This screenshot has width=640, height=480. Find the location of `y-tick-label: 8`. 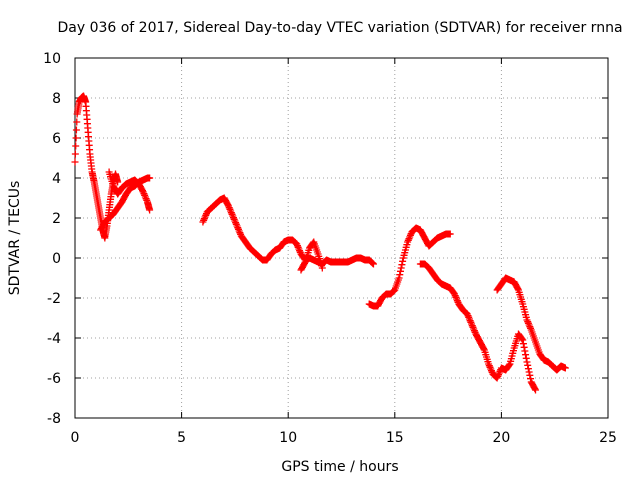

y-tick-label: 8 is located at coordinates (56, 99).